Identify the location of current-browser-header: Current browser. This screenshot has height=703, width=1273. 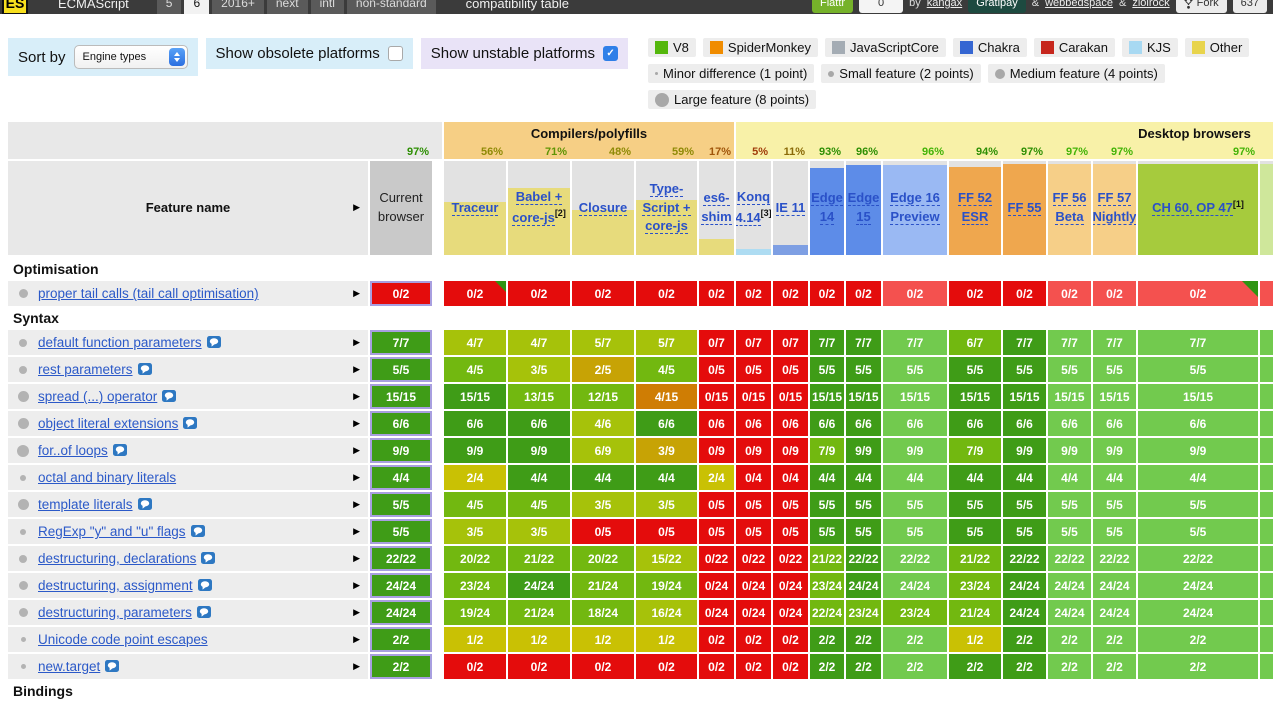
(401, 208).